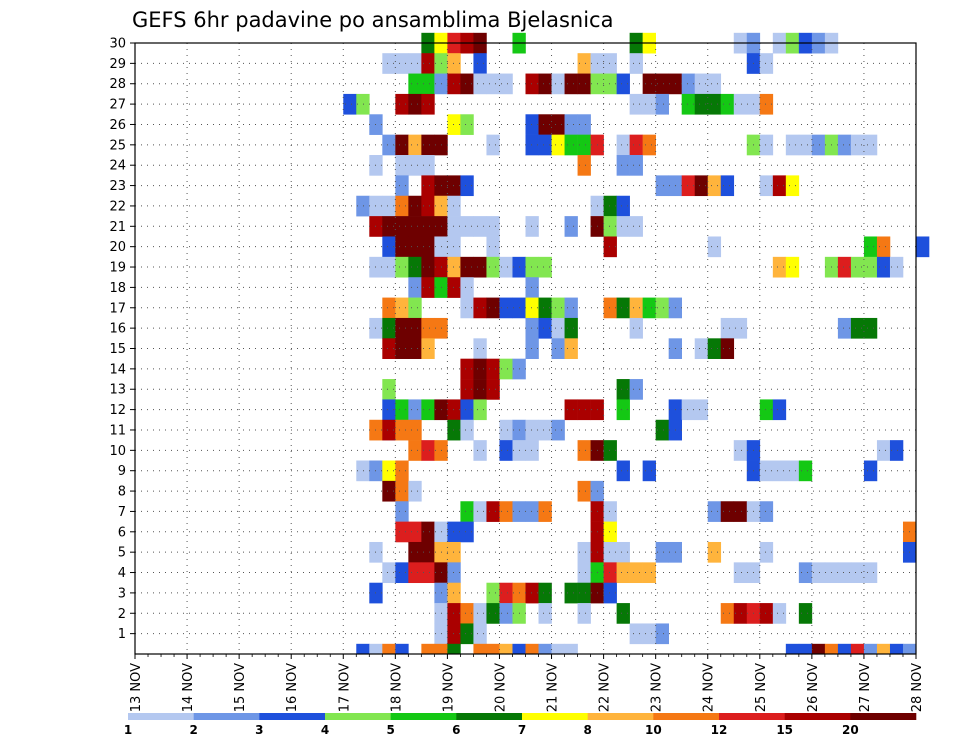 The height and width of the screenshot is (742, 960). What do you see at coordinates (117, 268) in the screenshot?
I see `y-tick-label: 19` at bounding box center [117, 268].